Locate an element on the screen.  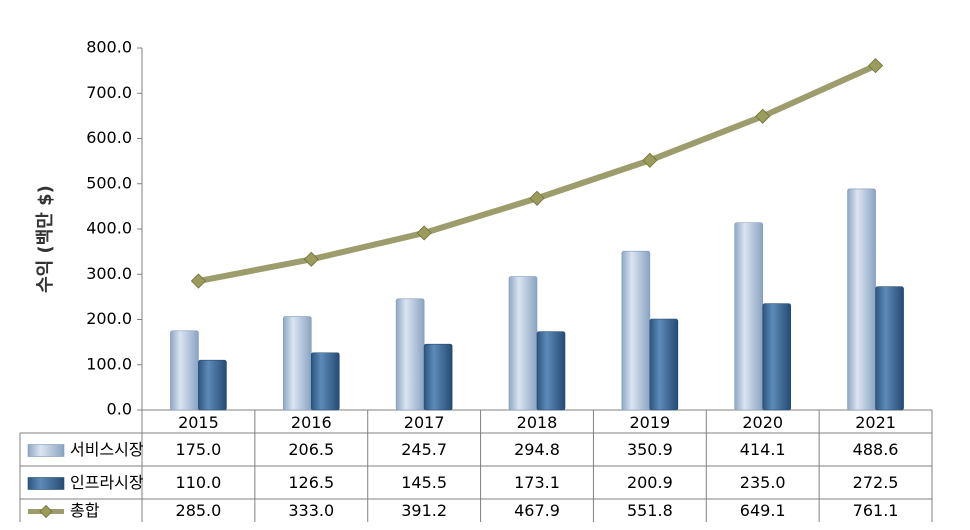
legend-label-서비스시장: 서비스시장 is located at coordinates (107, 449).